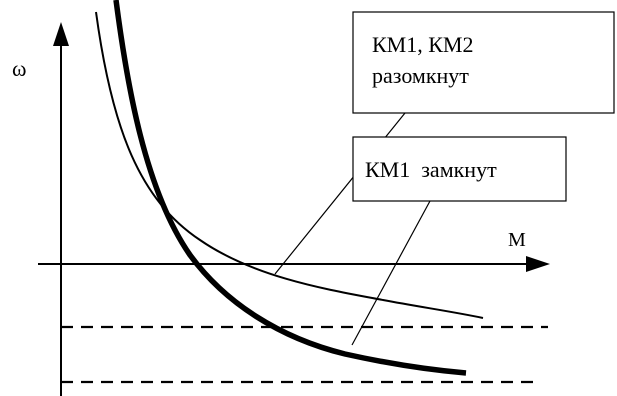 This screenshot has width=617, height=396. Describe the element at coordinates (420, 75) in the screenshot. I see `callout-open-line2: разомкнут` at that location.